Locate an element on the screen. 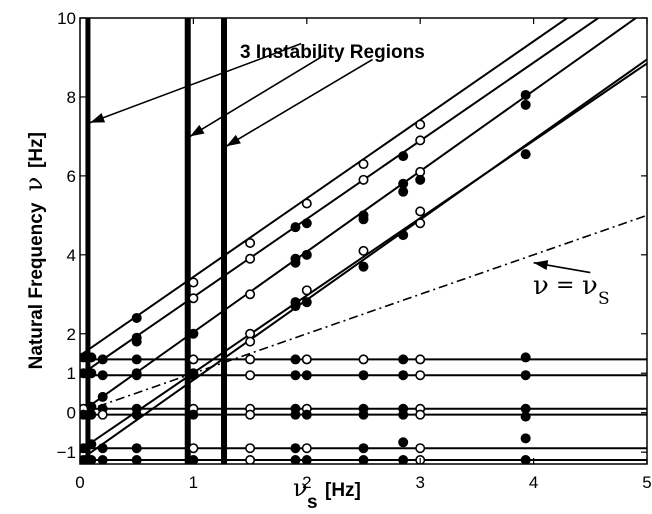  x-tick-label: 4 is located at coordinates (533, 482).